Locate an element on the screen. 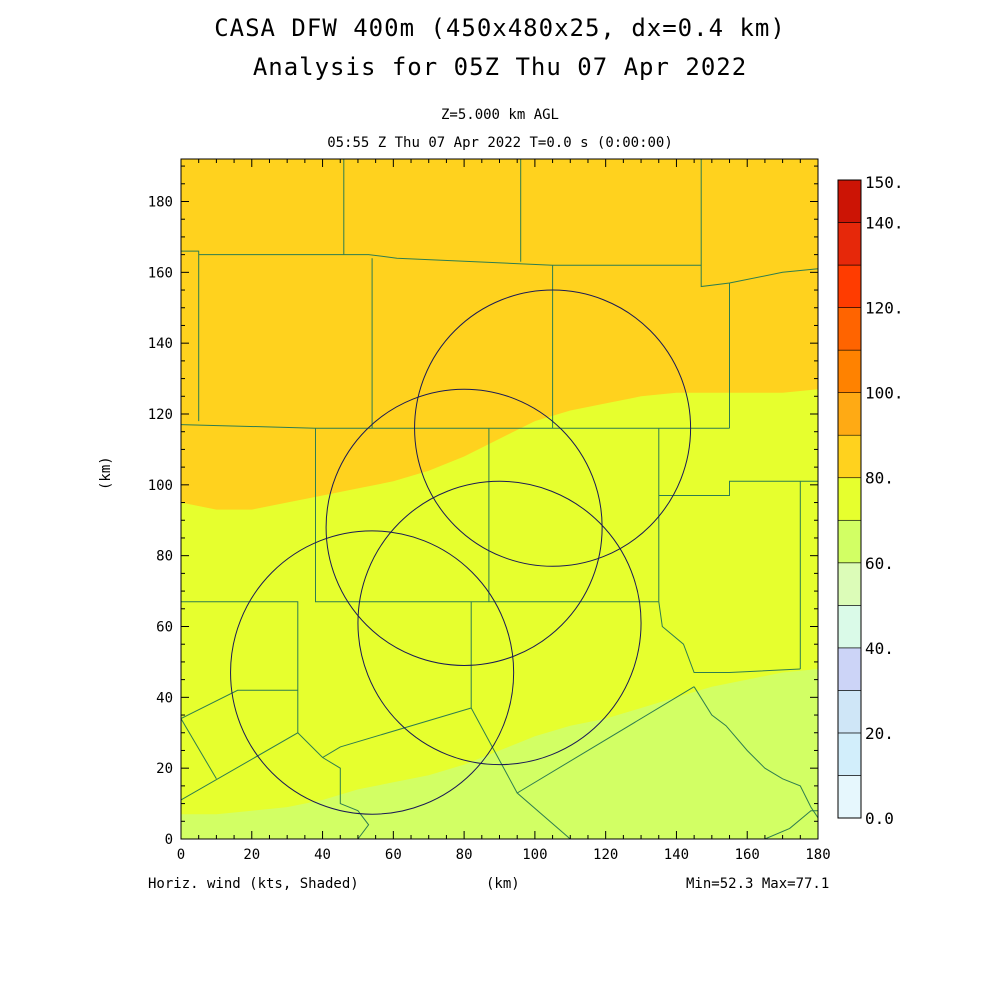  colorbar-label: 20. is located at coordinates (879, 733).